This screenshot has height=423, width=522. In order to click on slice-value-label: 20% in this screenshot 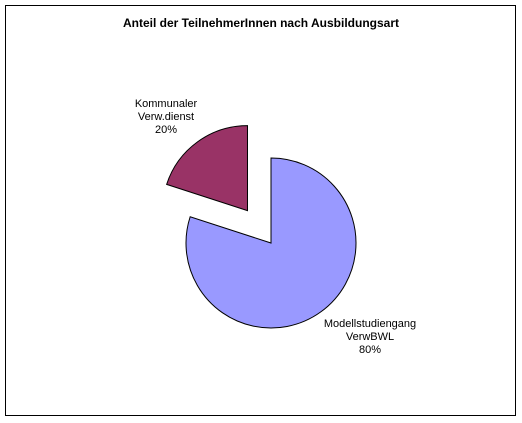, I will do `click(166, 130)`.